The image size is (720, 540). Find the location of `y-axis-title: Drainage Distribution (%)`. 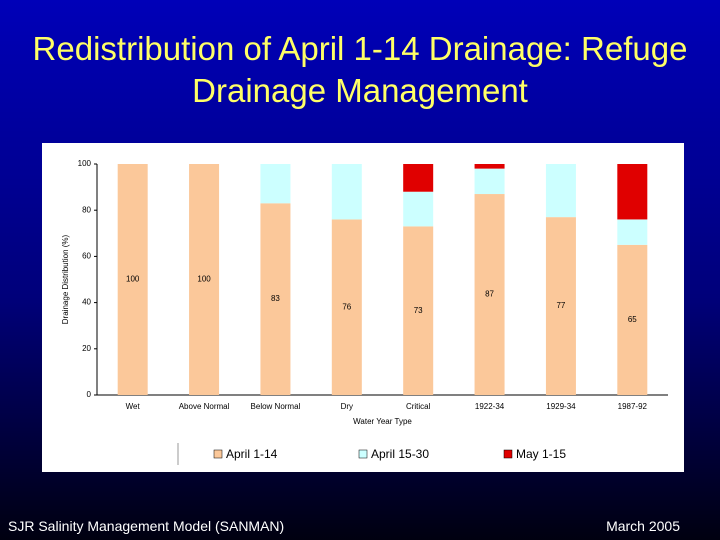

y-axis-title: Drainage Distribution (%) is located at coordinates (65, 279).